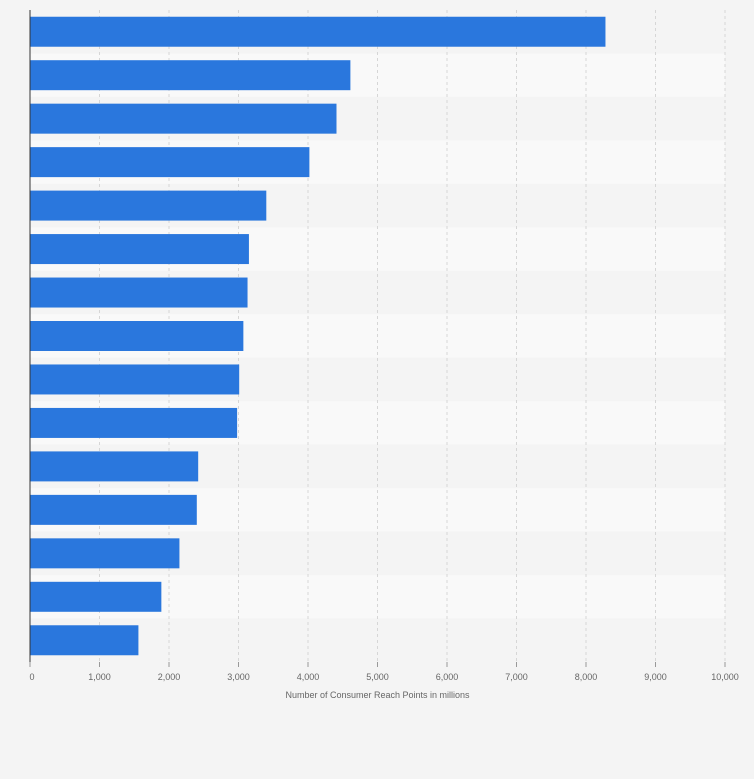  What do you see at coordinates (308, 677) in the screenshot?
I see `x-tick-label: 4,000` at bounding box center [308, 677].